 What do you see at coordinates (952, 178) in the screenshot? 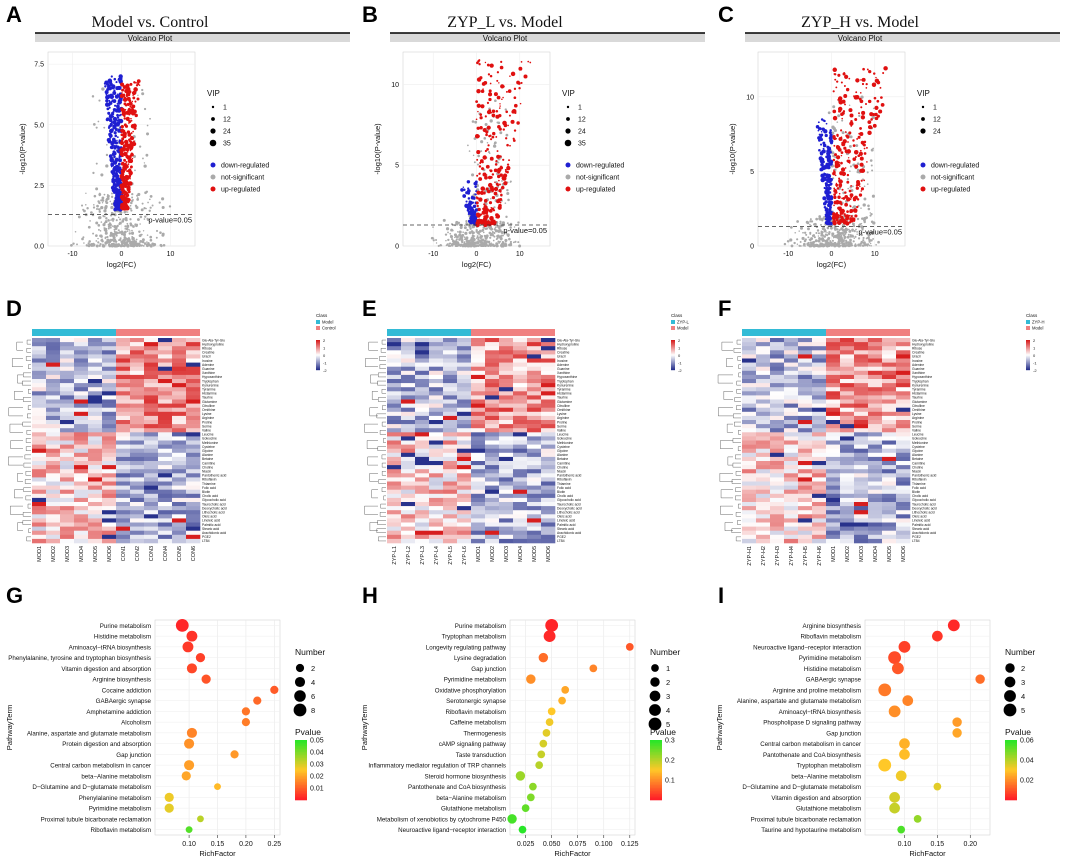
I see `class-legend-label: not-significant` at bounding box center [952, 178].